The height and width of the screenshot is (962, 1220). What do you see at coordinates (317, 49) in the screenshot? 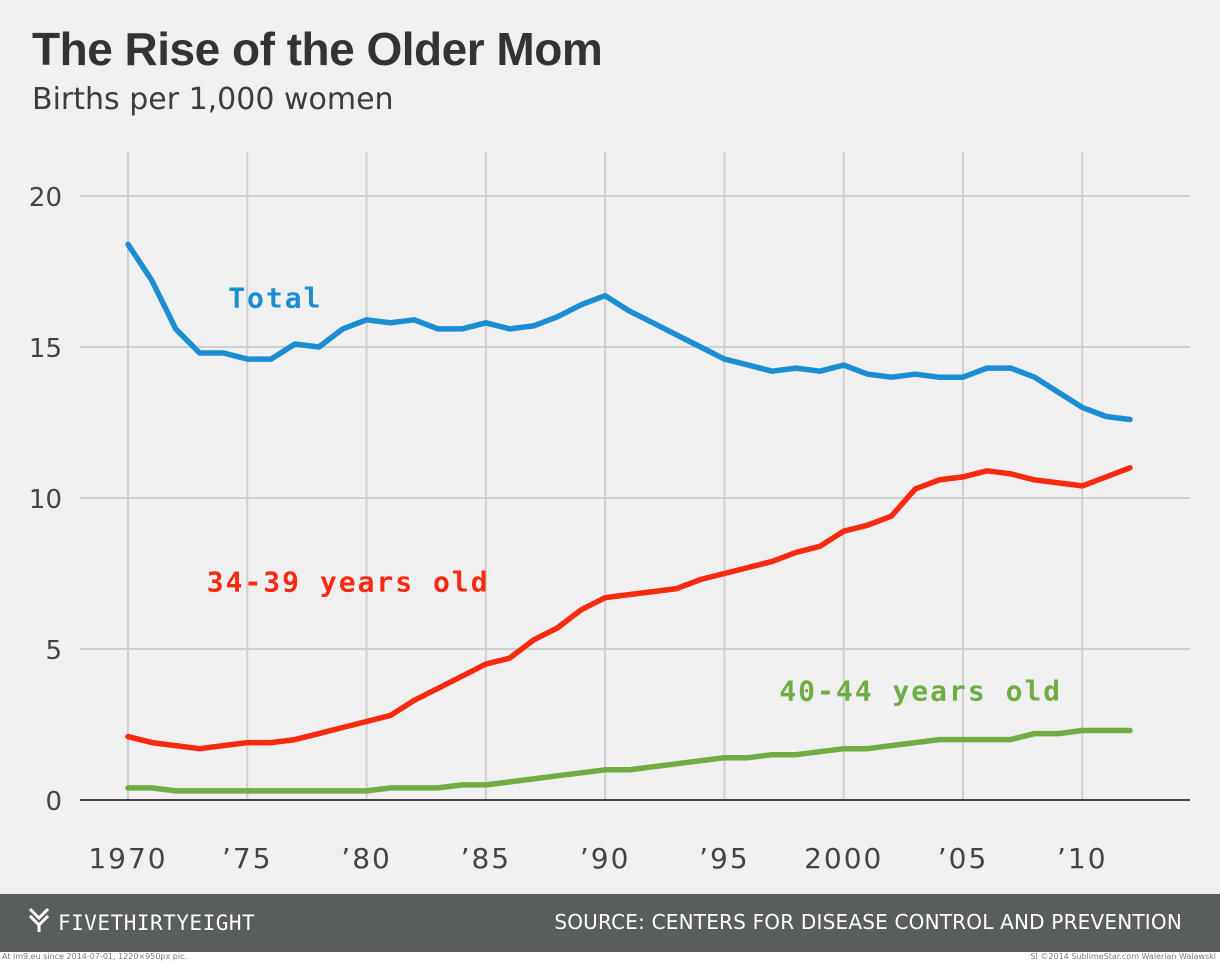
I see `chart-title: The Rise of the Older Mom` at bounding box center [317, 49].